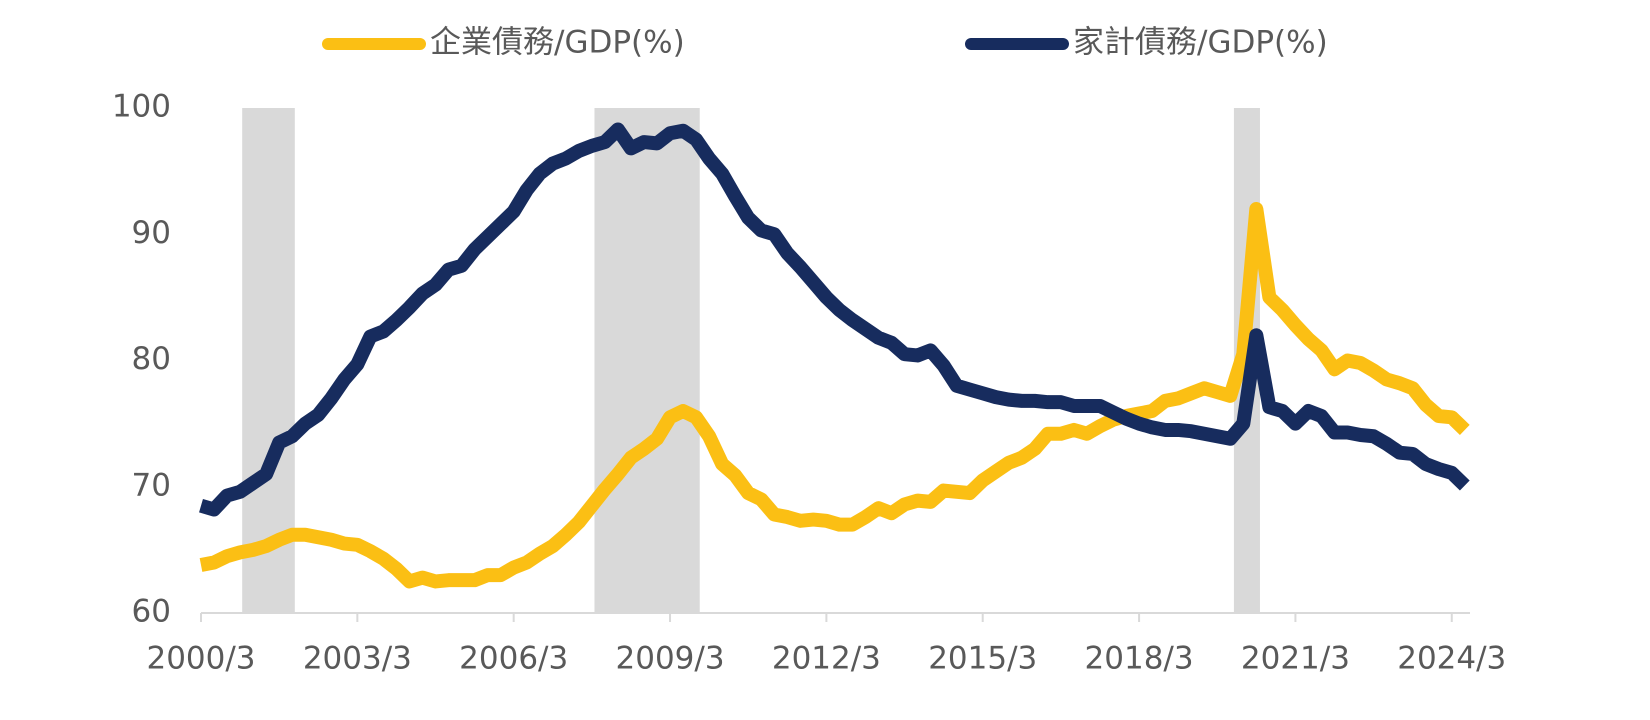 The height and width of the screenshot is (720, 1650). What do you see at coordinates (151, 359) in the screenshot?
I see `y-tick-label: 80` at bounding box center [151, 359].